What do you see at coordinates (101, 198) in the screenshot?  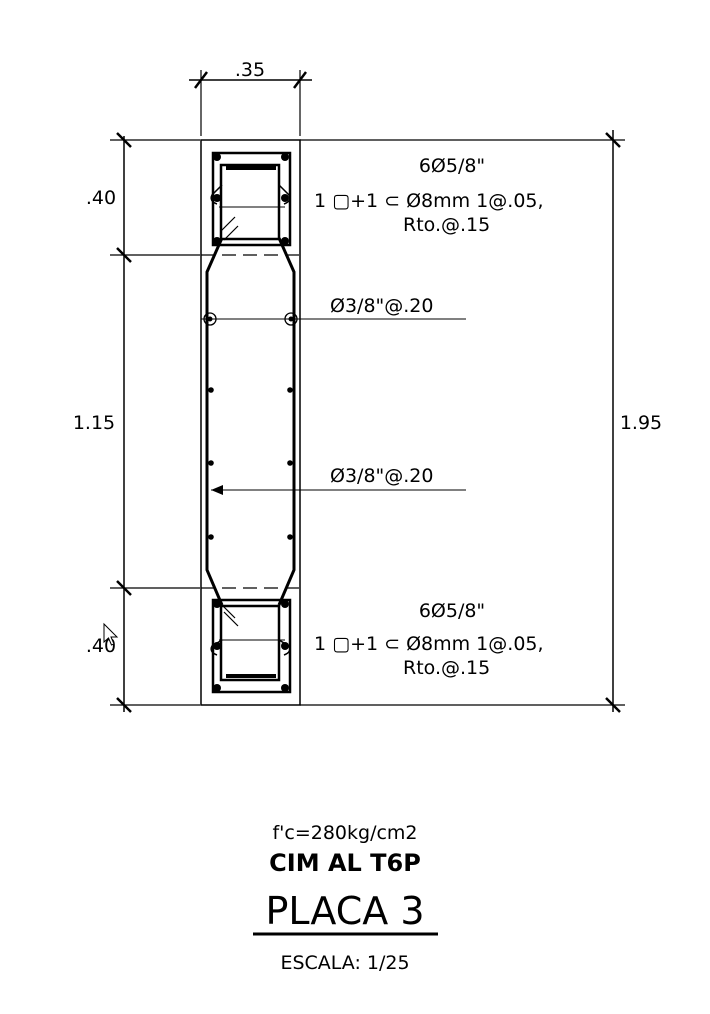 I see `left-top-label: .40` at bounding box center [101, 198].